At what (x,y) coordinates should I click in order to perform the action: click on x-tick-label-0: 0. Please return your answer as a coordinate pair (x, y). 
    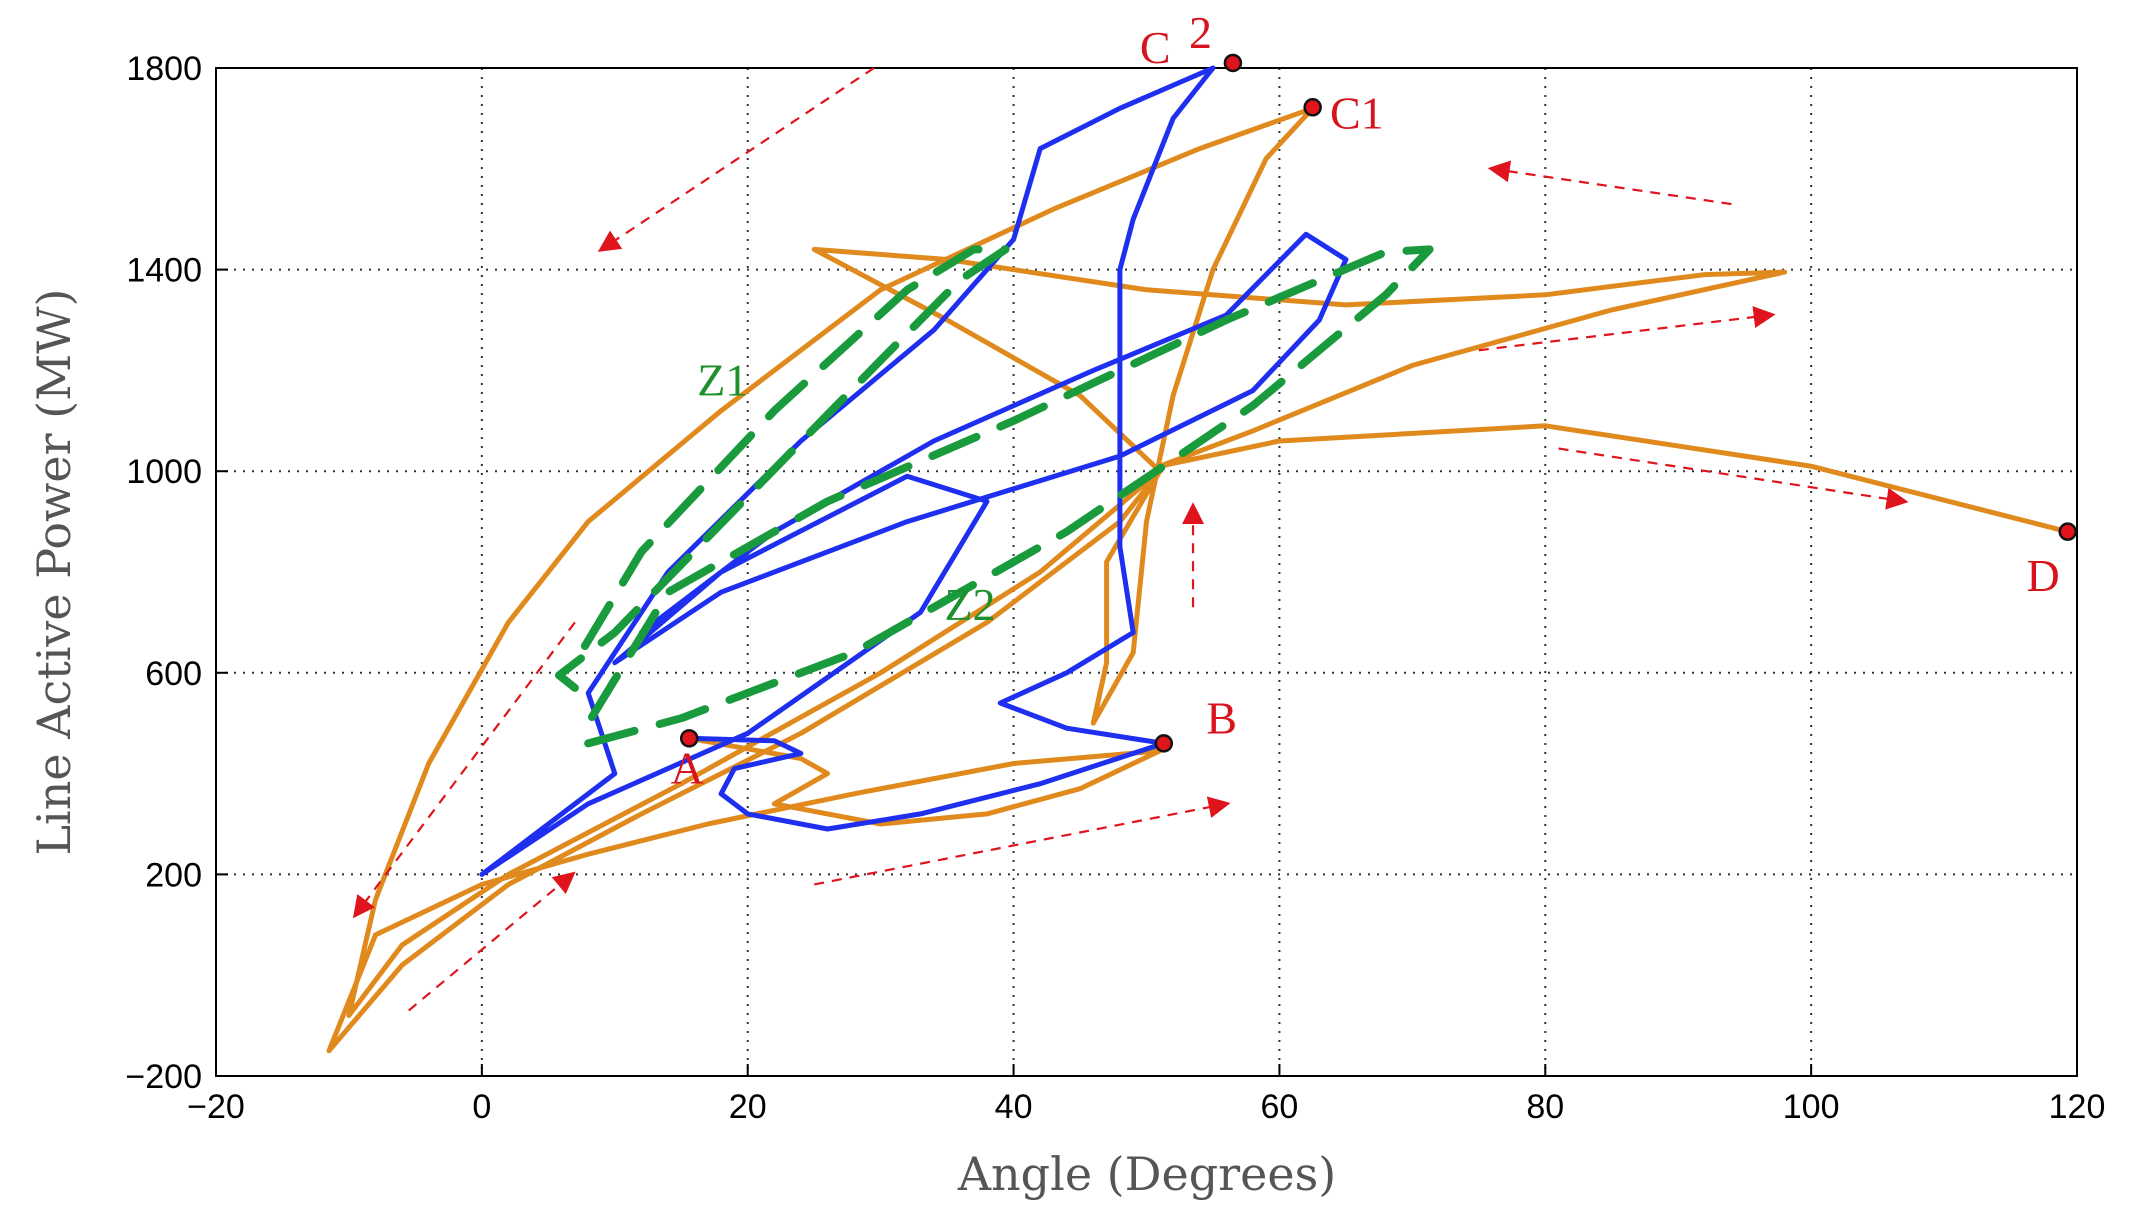
    Looking at the image, I should click on (481, 1107).